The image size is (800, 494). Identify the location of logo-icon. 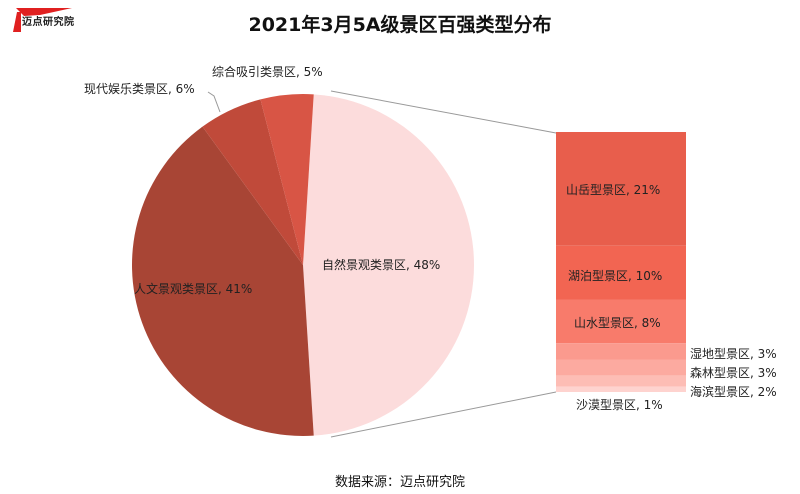
(42, 20).